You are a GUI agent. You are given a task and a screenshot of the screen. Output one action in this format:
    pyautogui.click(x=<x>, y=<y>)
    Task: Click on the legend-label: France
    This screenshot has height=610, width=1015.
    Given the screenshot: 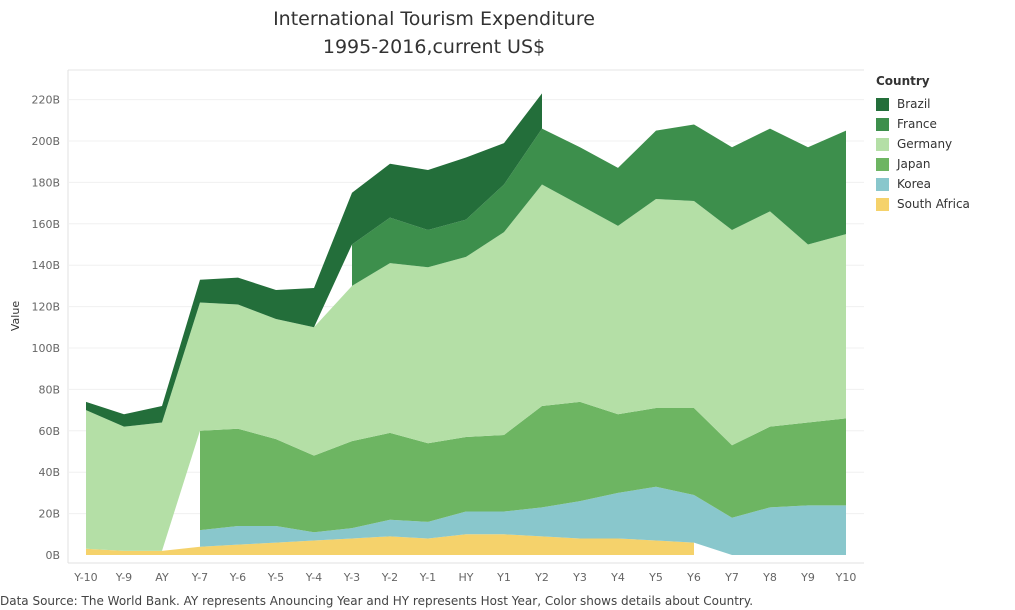 What is the action you would take?
    pyautogui.click(x=917, y=124)
    